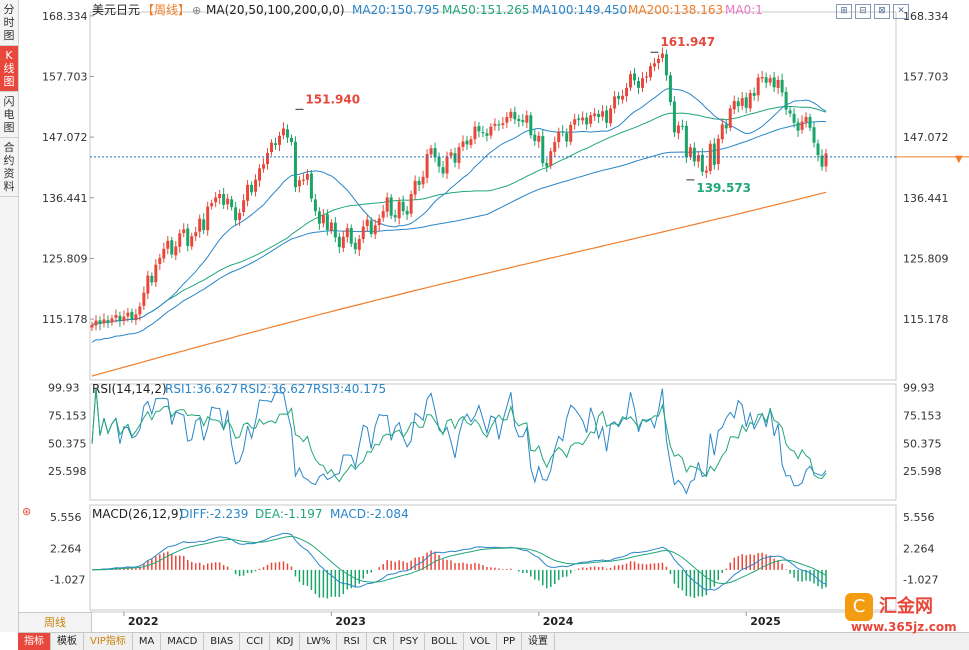 The image size is (969, 650). I want to click on toolbar-13: VOL, so click(480, 641).